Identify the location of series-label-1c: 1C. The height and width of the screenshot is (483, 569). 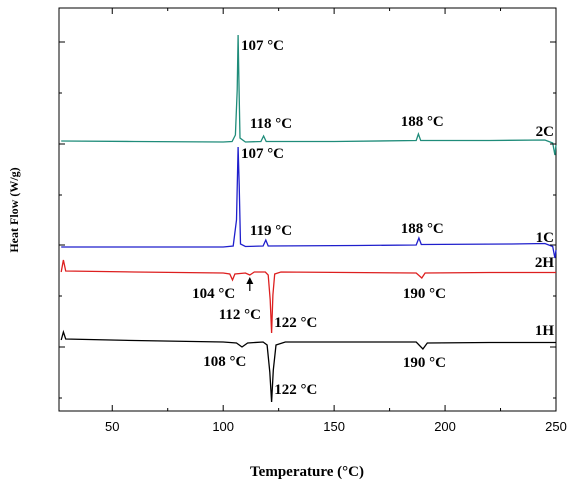
(545, 238).